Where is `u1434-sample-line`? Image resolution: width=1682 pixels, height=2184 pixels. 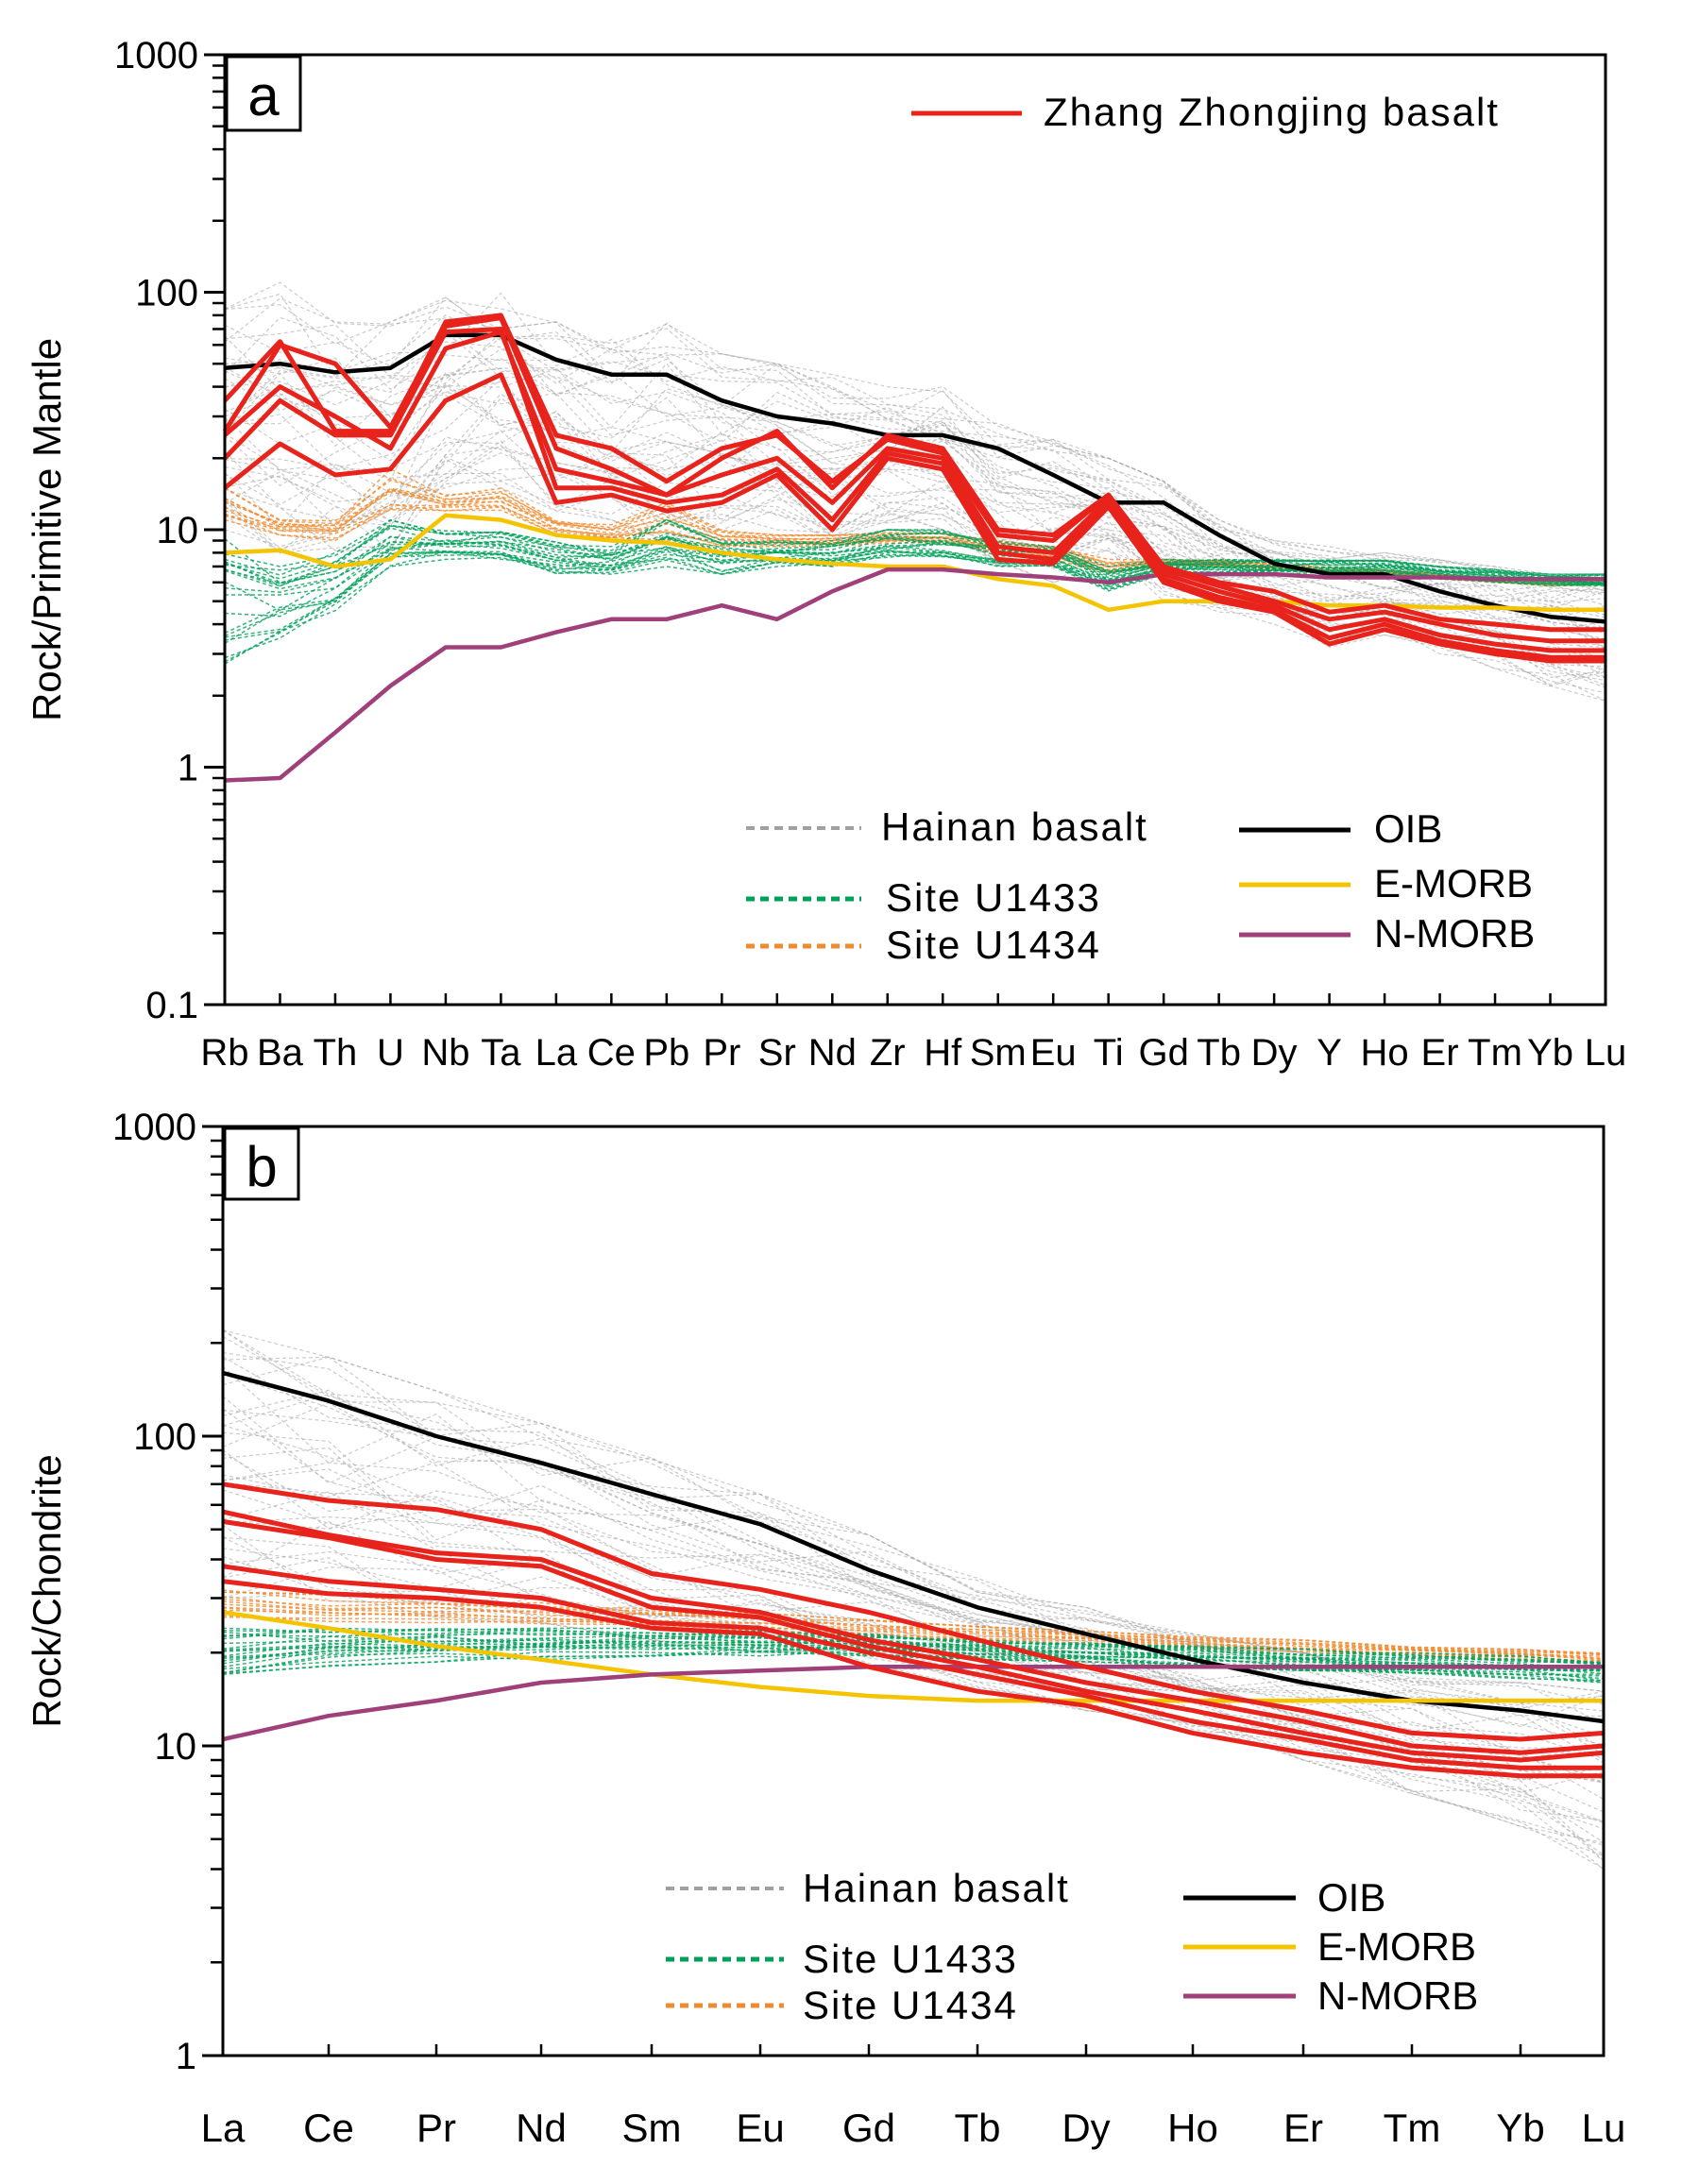 u1434-sample-line is located at coordinates (915, 535).